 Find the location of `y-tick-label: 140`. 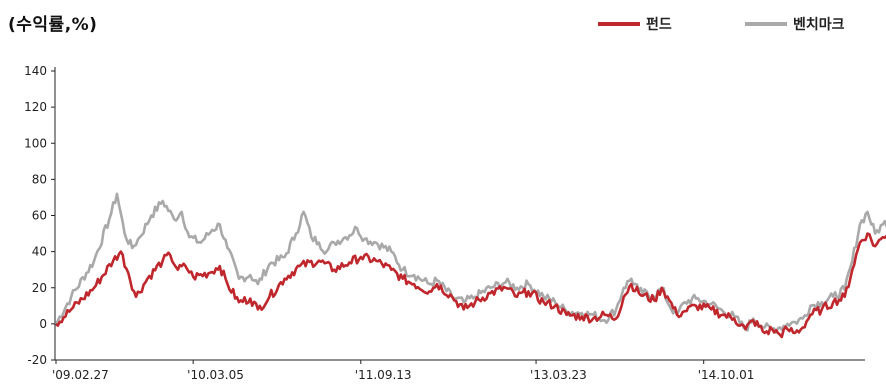

y-tick-label: 140 is located at coordinates (35, 71).